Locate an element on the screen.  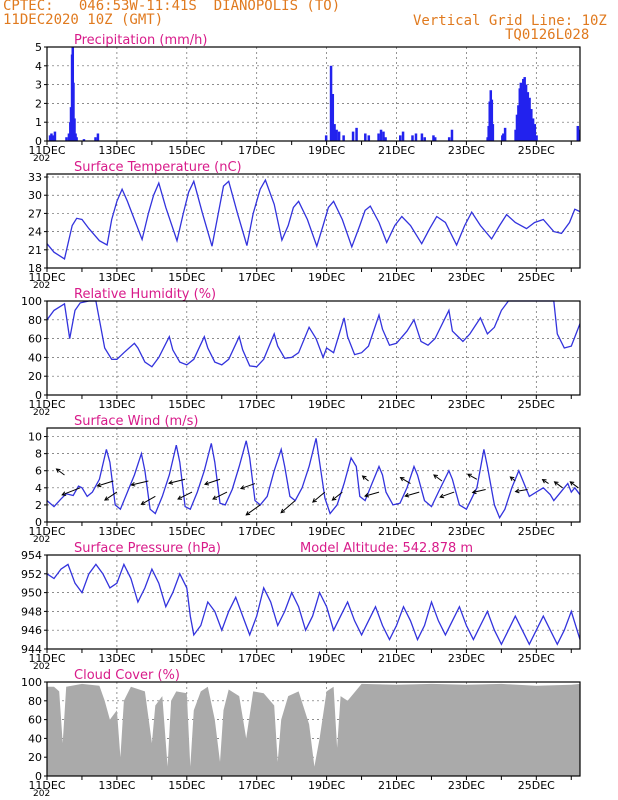
y-tick-label: 3 is located at coordinates (38, 85).